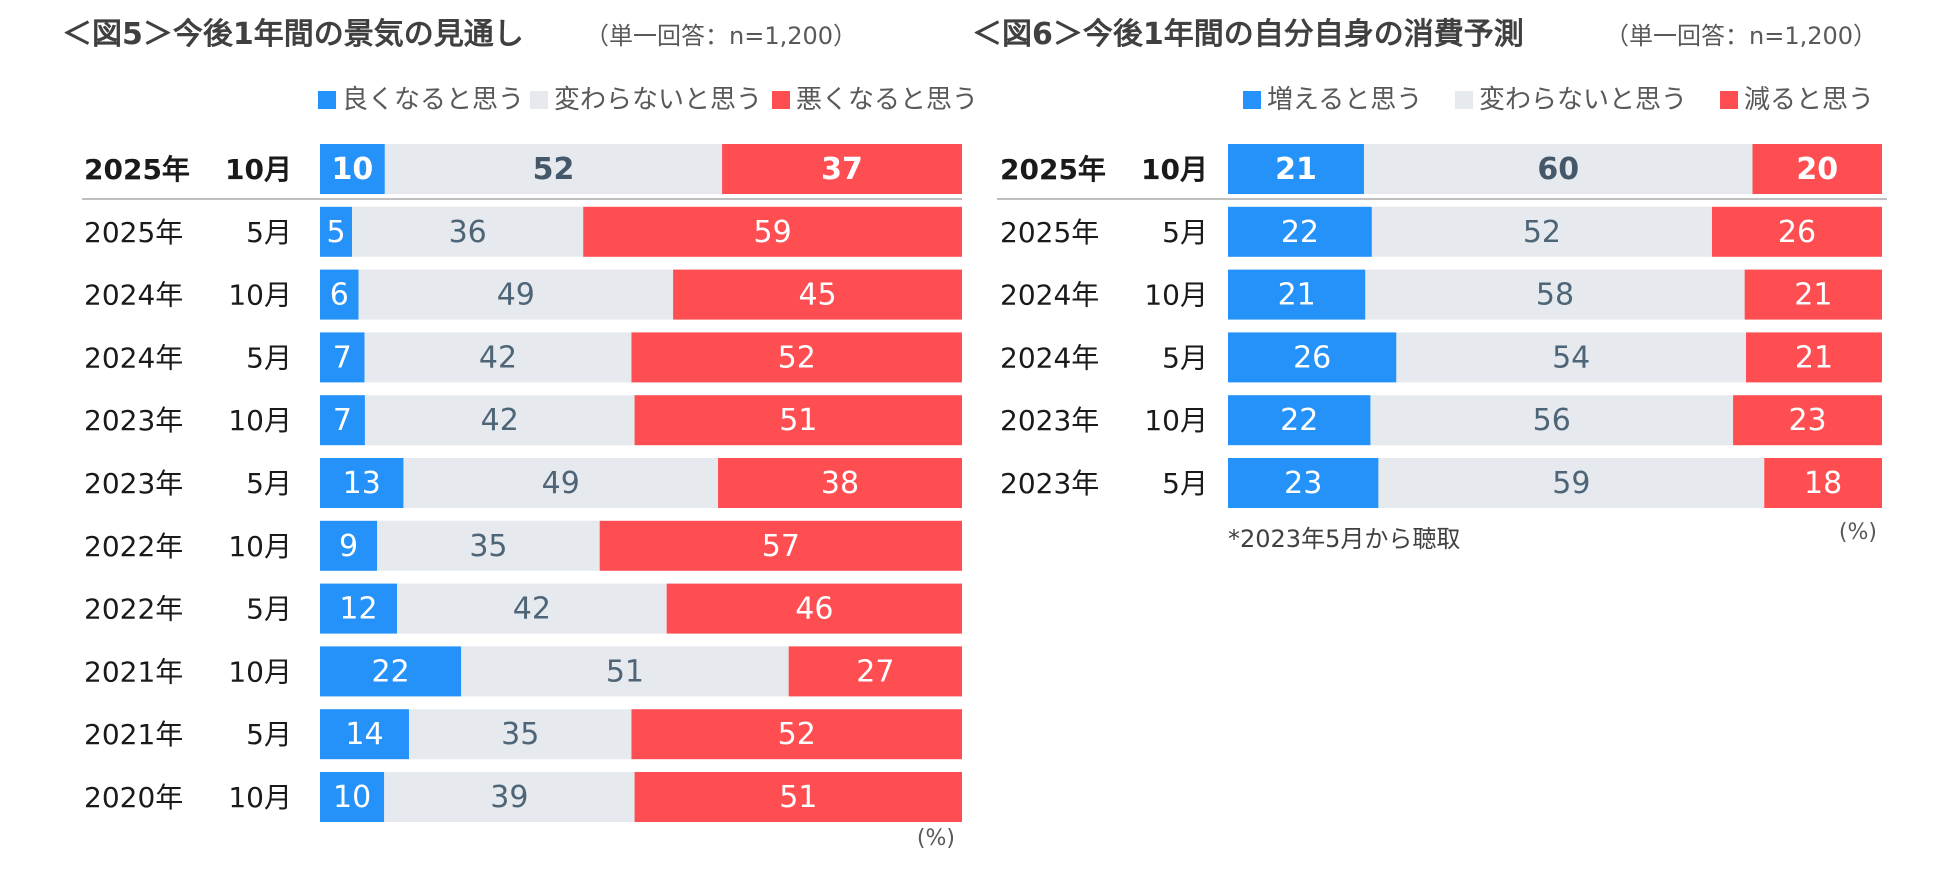 Image resolution: width=1950 pixels, height=891 pixels. I want to click on chart6-value-label: 54, so click(1571, 357).